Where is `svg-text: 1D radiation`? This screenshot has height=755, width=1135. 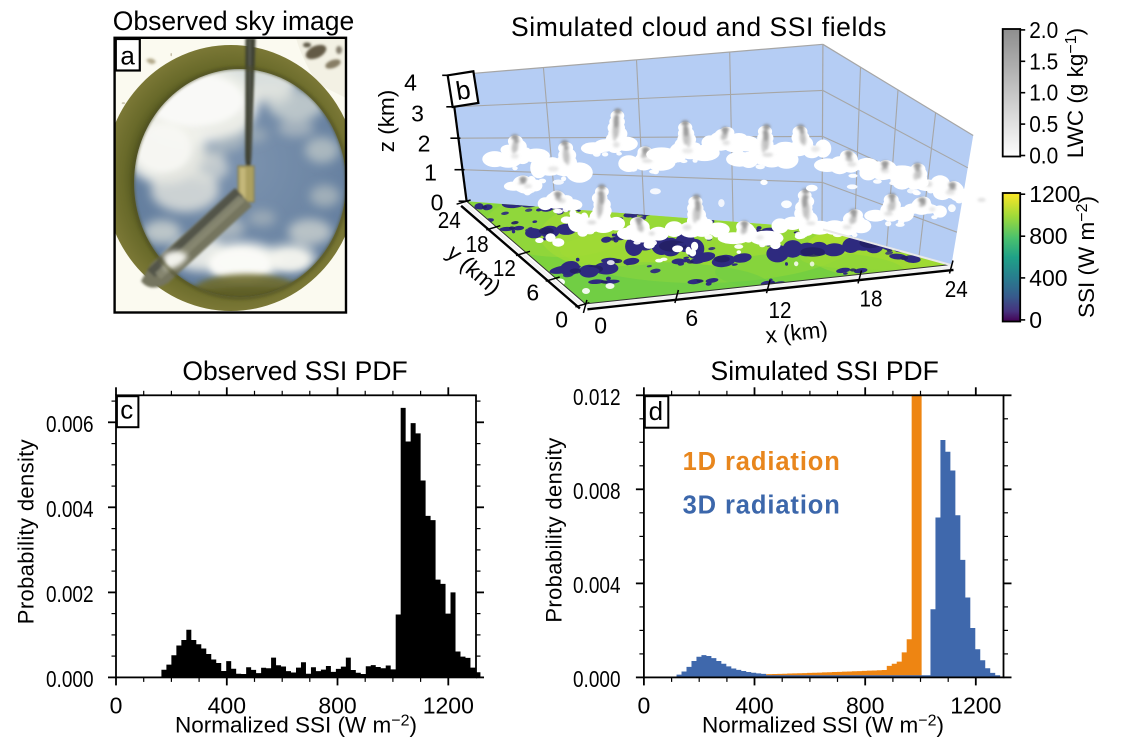 svg-text: 1D radiation is located at coordinates (762, 462).